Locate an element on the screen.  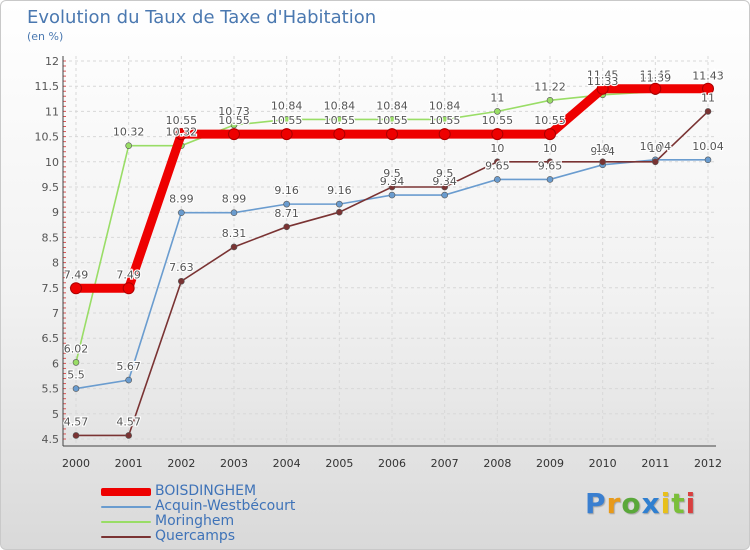
x-tick-label: 2009 is located at coordinates (550, 463).